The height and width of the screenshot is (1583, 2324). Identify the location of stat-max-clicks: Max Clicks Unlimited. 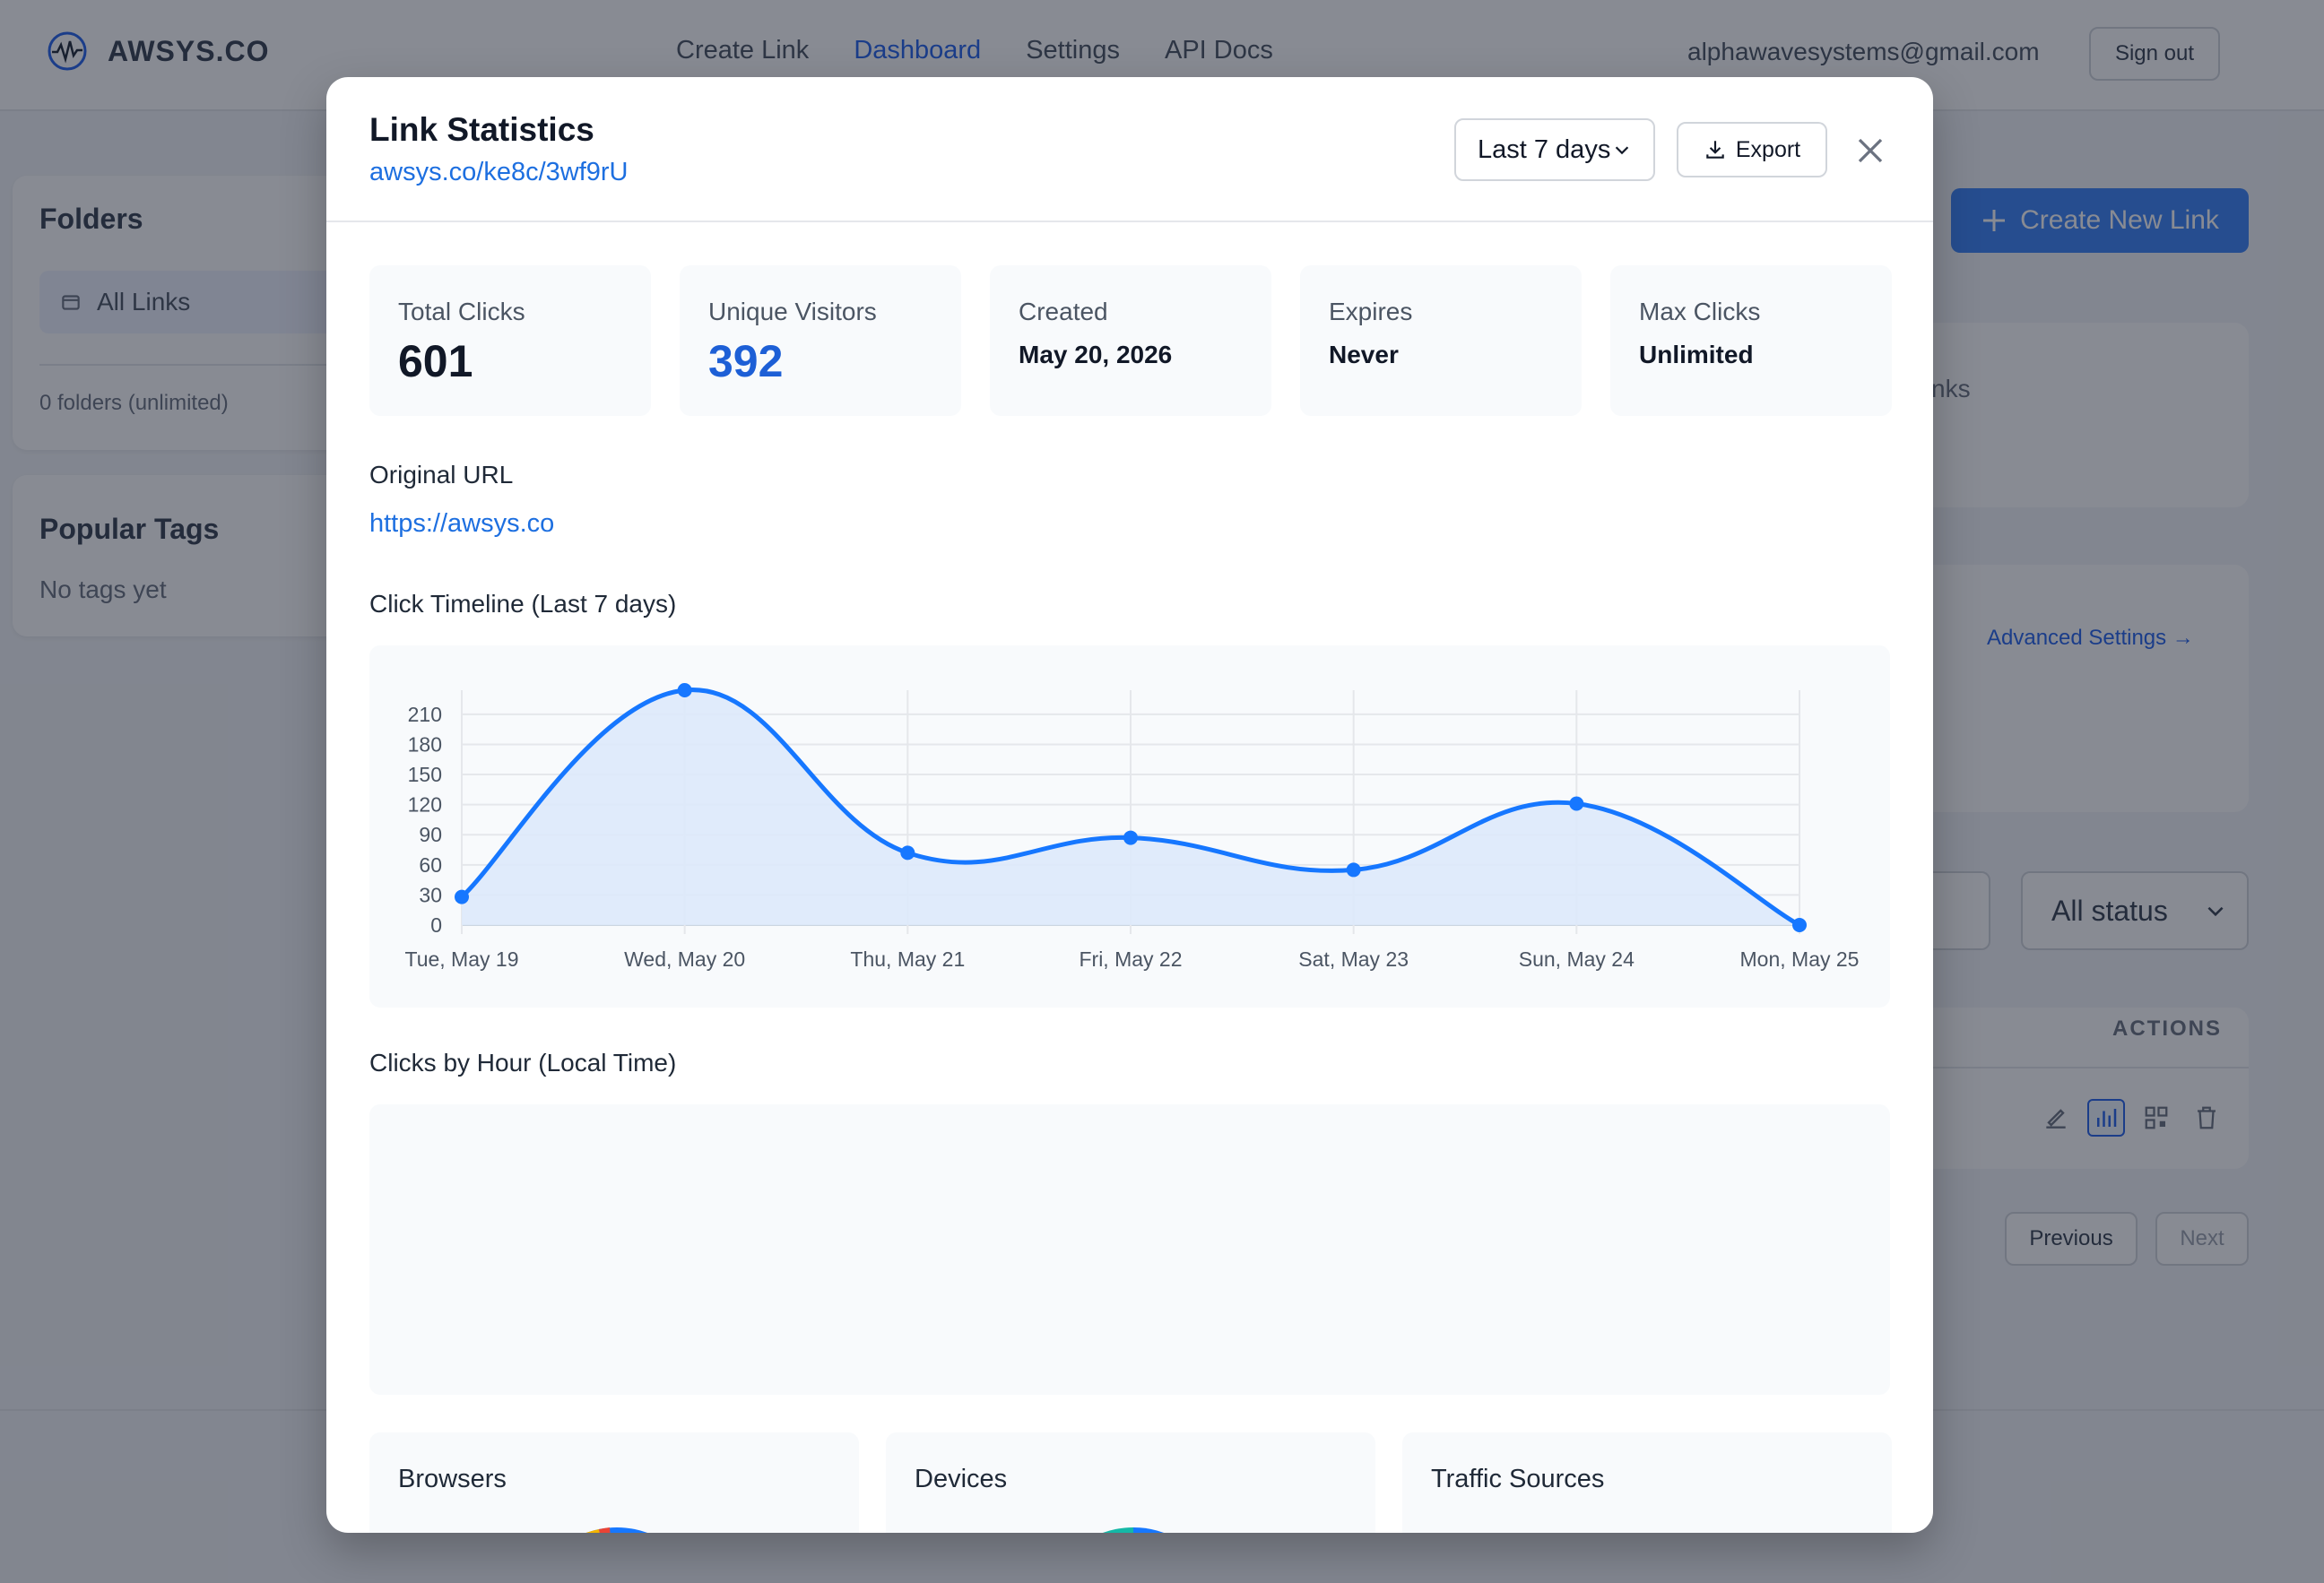
(1751, 340).